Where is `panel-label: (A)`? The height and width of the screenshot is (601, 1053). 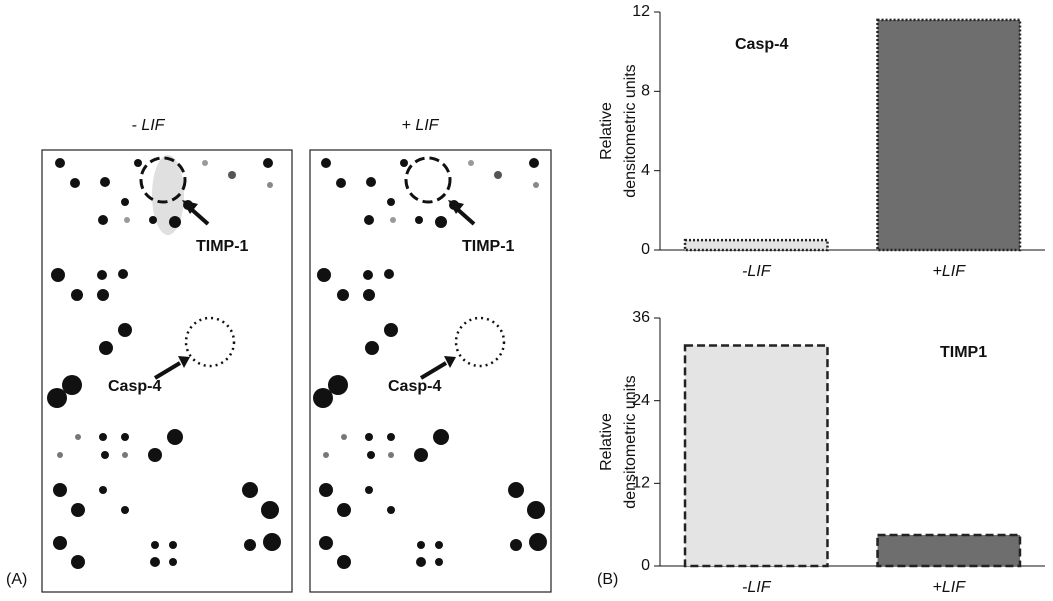
panel-label: (A) is located at coordinates (16, 579).